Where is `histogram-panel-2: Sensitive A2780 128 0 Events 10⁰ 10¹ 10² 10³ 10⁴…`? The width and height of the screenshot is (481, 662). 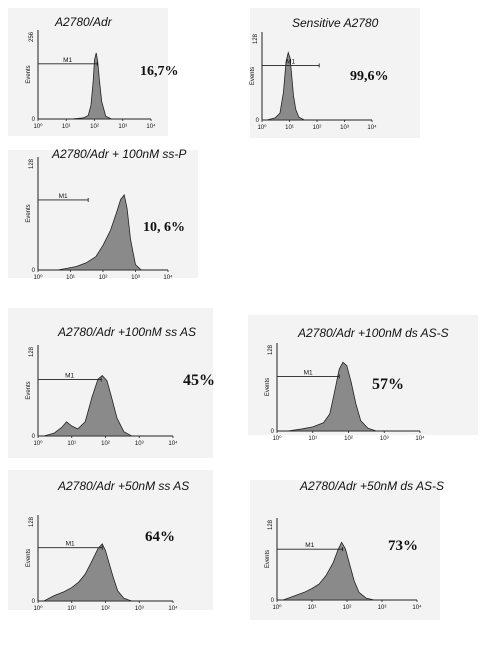
histogram-panel-2: Sensitive A2780 128 0 Events 10⁰ 10¹ 10² 10³ 10⁴… is located at coordinates (335, 73).